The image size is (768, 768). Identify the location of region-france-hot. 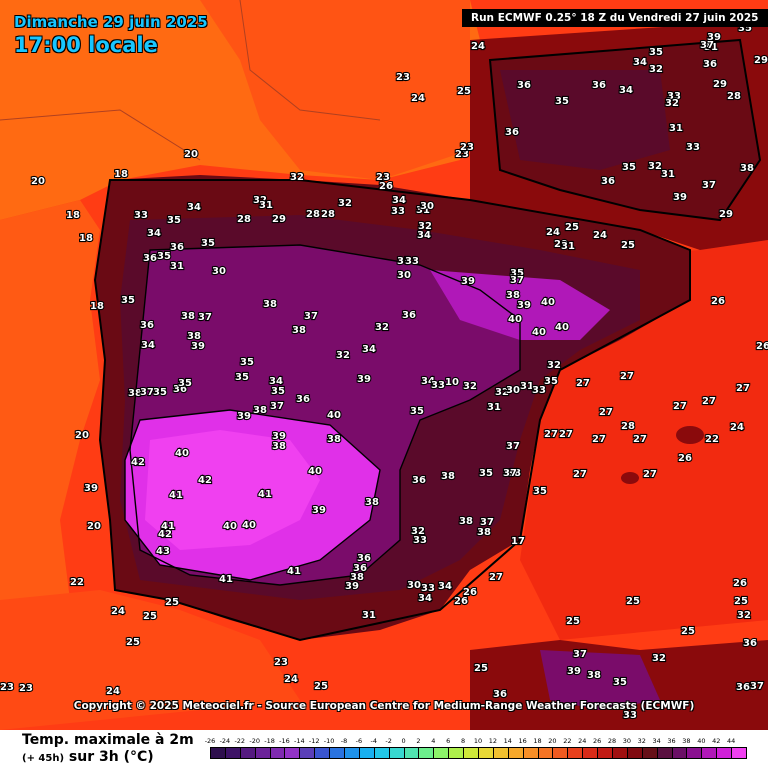
(585, 120).